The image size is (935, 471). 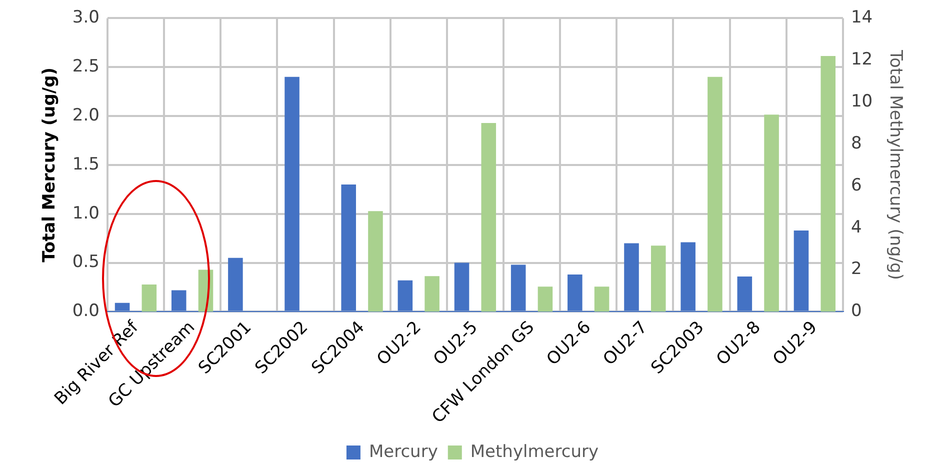 I want to click on legend-label: Mercury, so click(x=403, y=452).